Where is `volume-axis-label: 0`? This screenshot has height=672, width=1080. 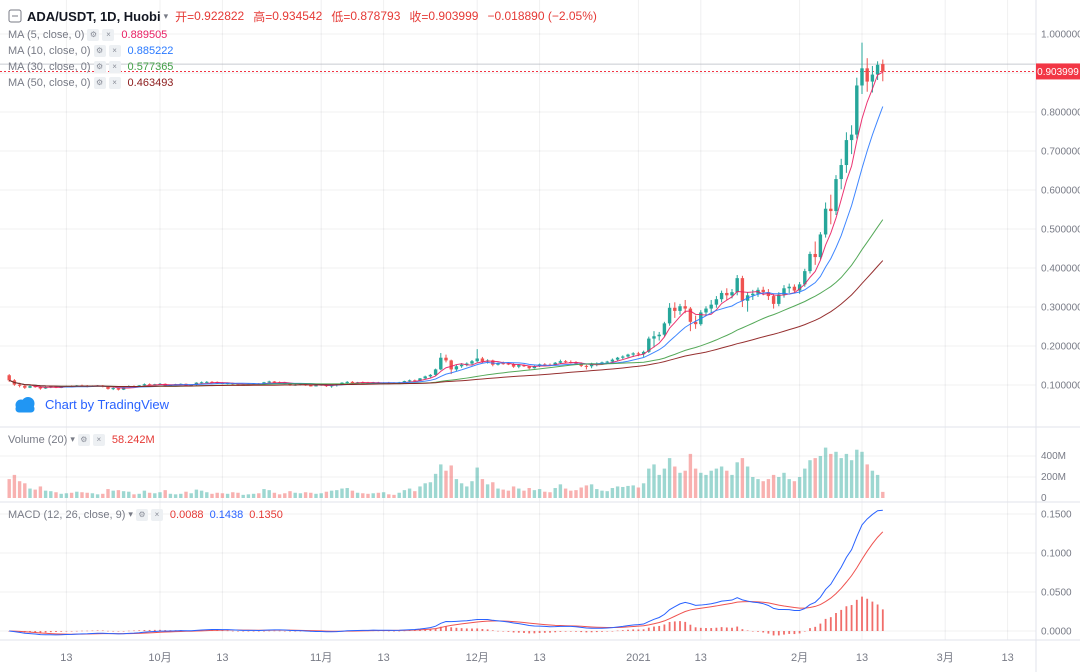
volume-axis-label: 0 is located at coordinates (1044, 498).